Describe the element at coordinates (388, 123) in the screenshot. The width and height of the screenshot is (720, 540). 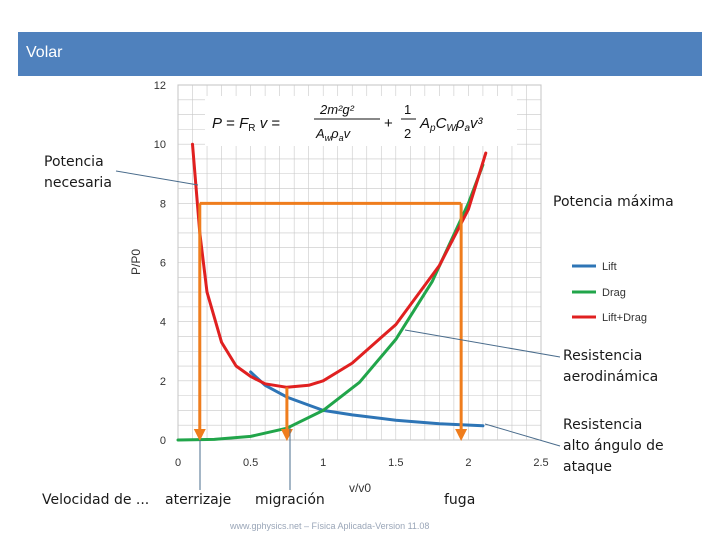
I see `formula-plus: +` at that location.